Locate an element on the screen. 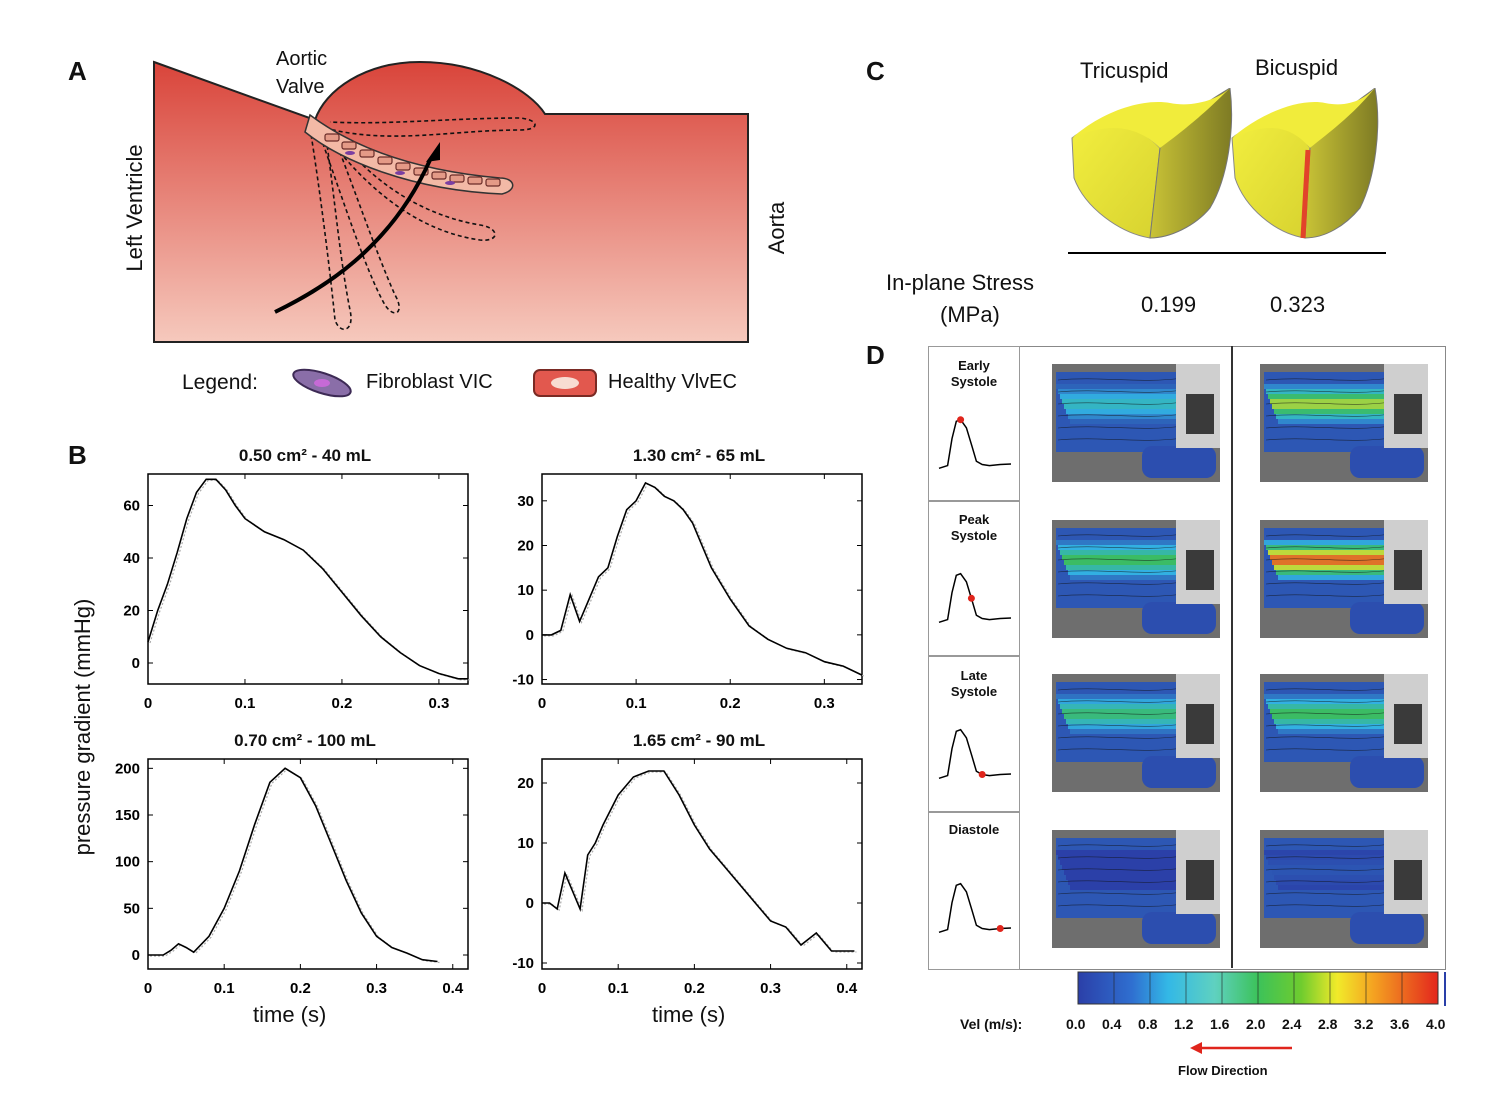  phase-label-2: Late Systole is located at coordinates (974, 683).